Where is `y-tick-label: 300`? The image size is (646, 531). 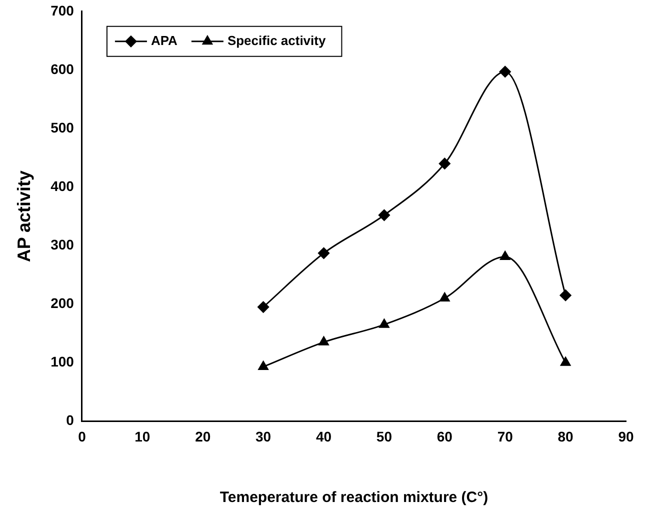 y-tick-label: 300 is located at coordinates (62, 244).